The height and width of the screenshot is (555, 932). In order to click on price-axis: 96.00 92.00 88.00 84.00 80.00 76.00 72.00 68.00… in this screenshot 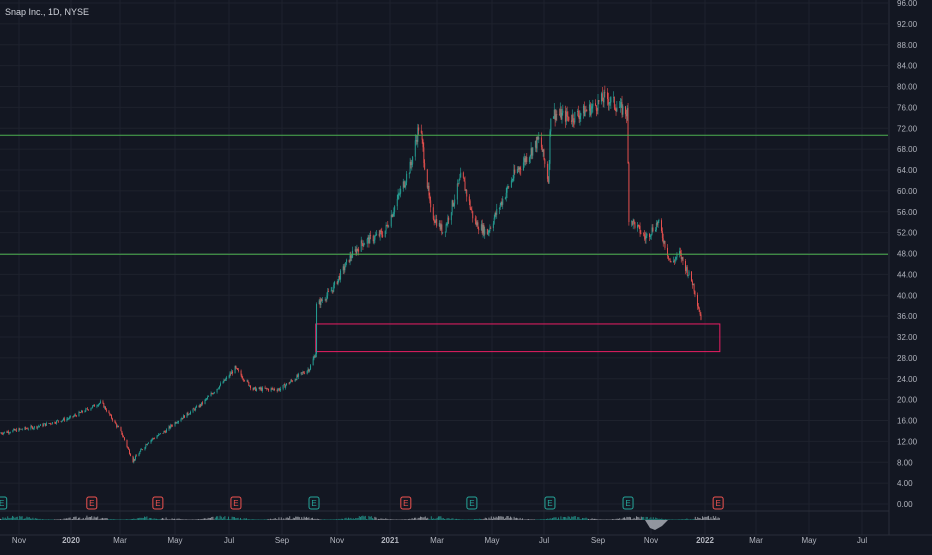, I will do `click(910, 275)`.